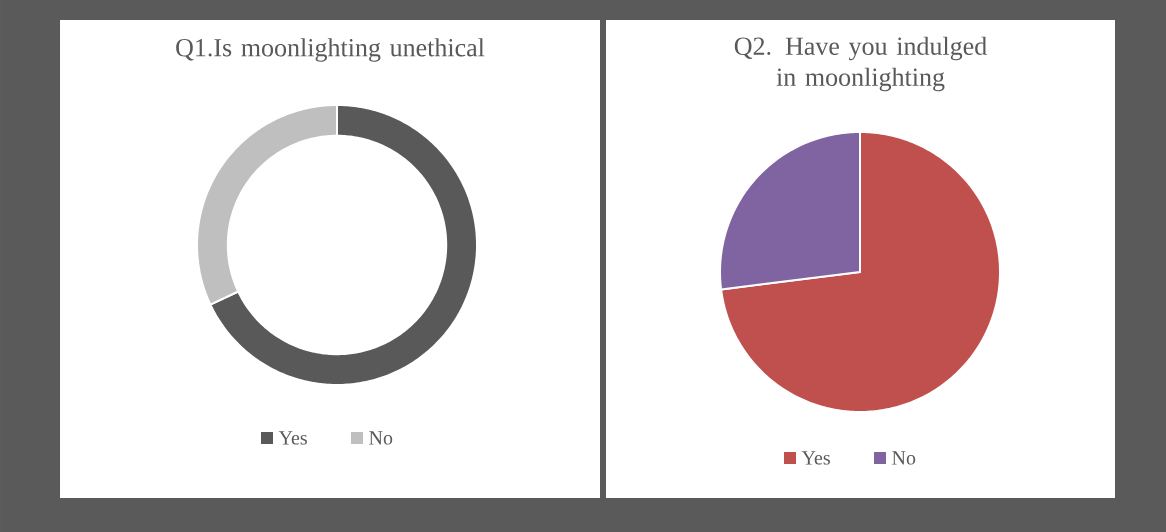 The height and width of the screenshot is (532, 1166). Describe the element at coordinates (860, 64) in the screenshot. I see `chart-title: Q2. Have you indulged in moonlighting` at that location.